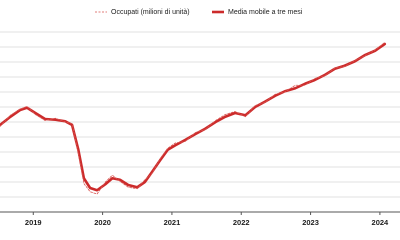  Describe the element at coordinates (381, 222) in the screenshot. I see `x-tick-label: 2024` at that location.